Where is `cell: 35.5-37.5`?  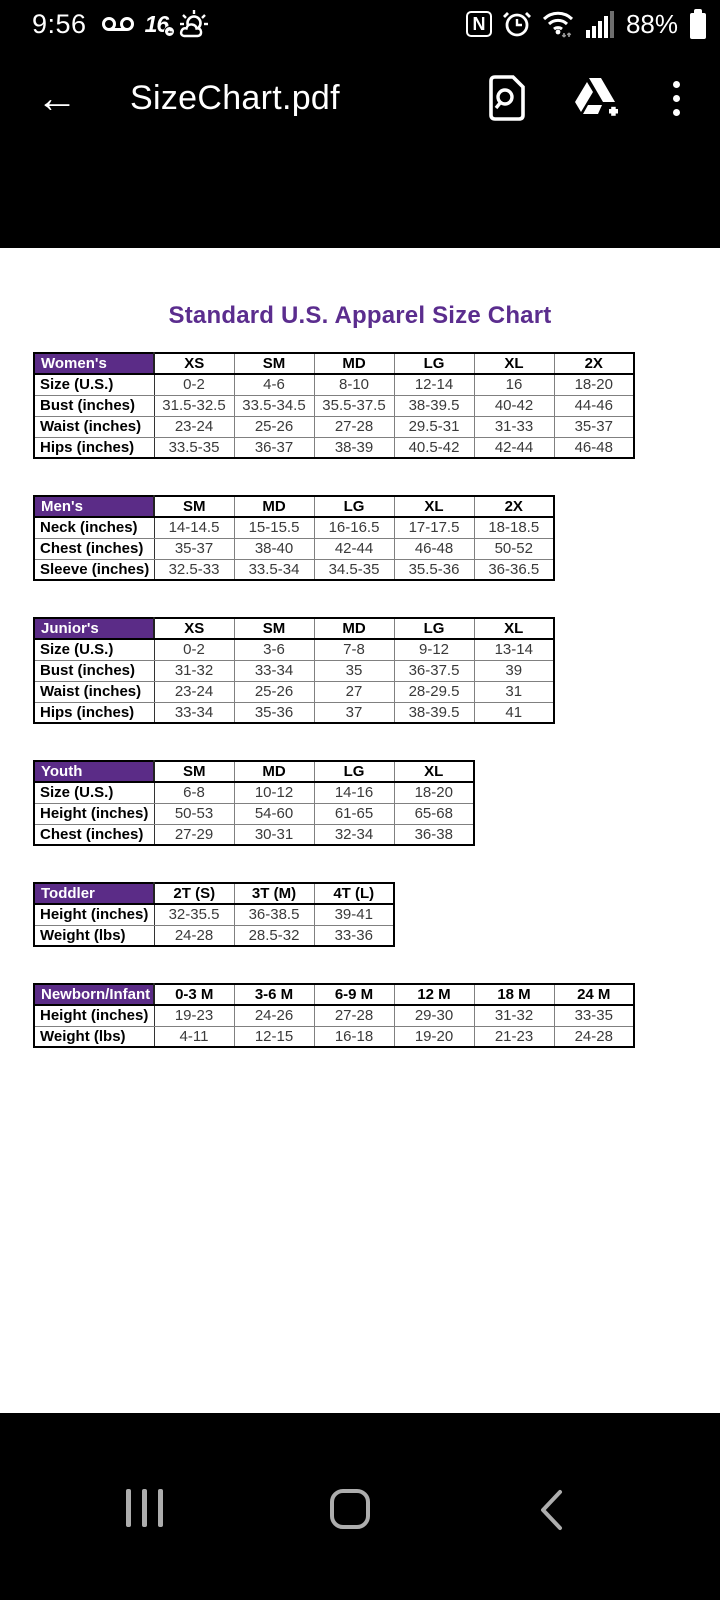 cell: 35.5-37.5 is located at coordinates (354, 405).